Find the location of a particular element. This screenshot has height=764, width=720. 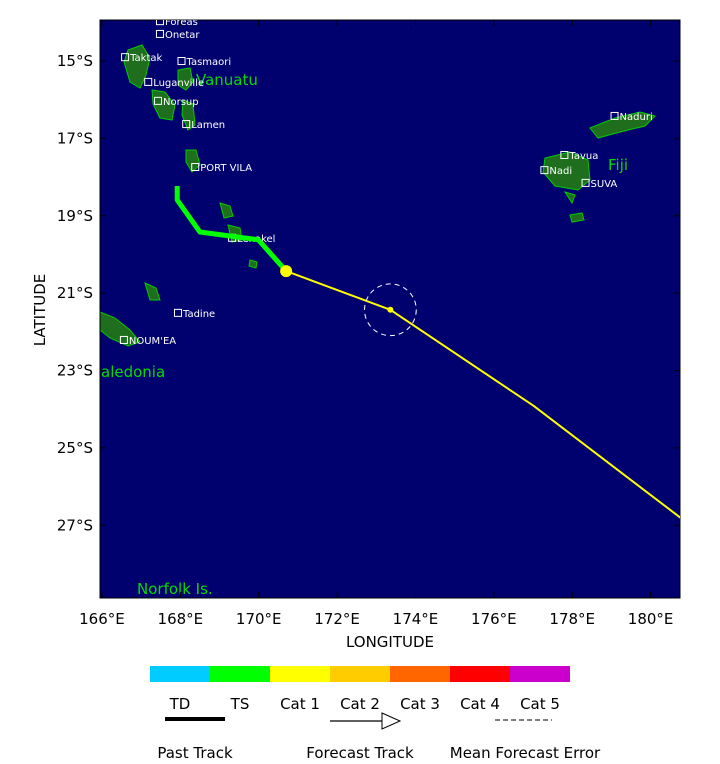

place-label: Lamen is located at coordinates (208, 125).